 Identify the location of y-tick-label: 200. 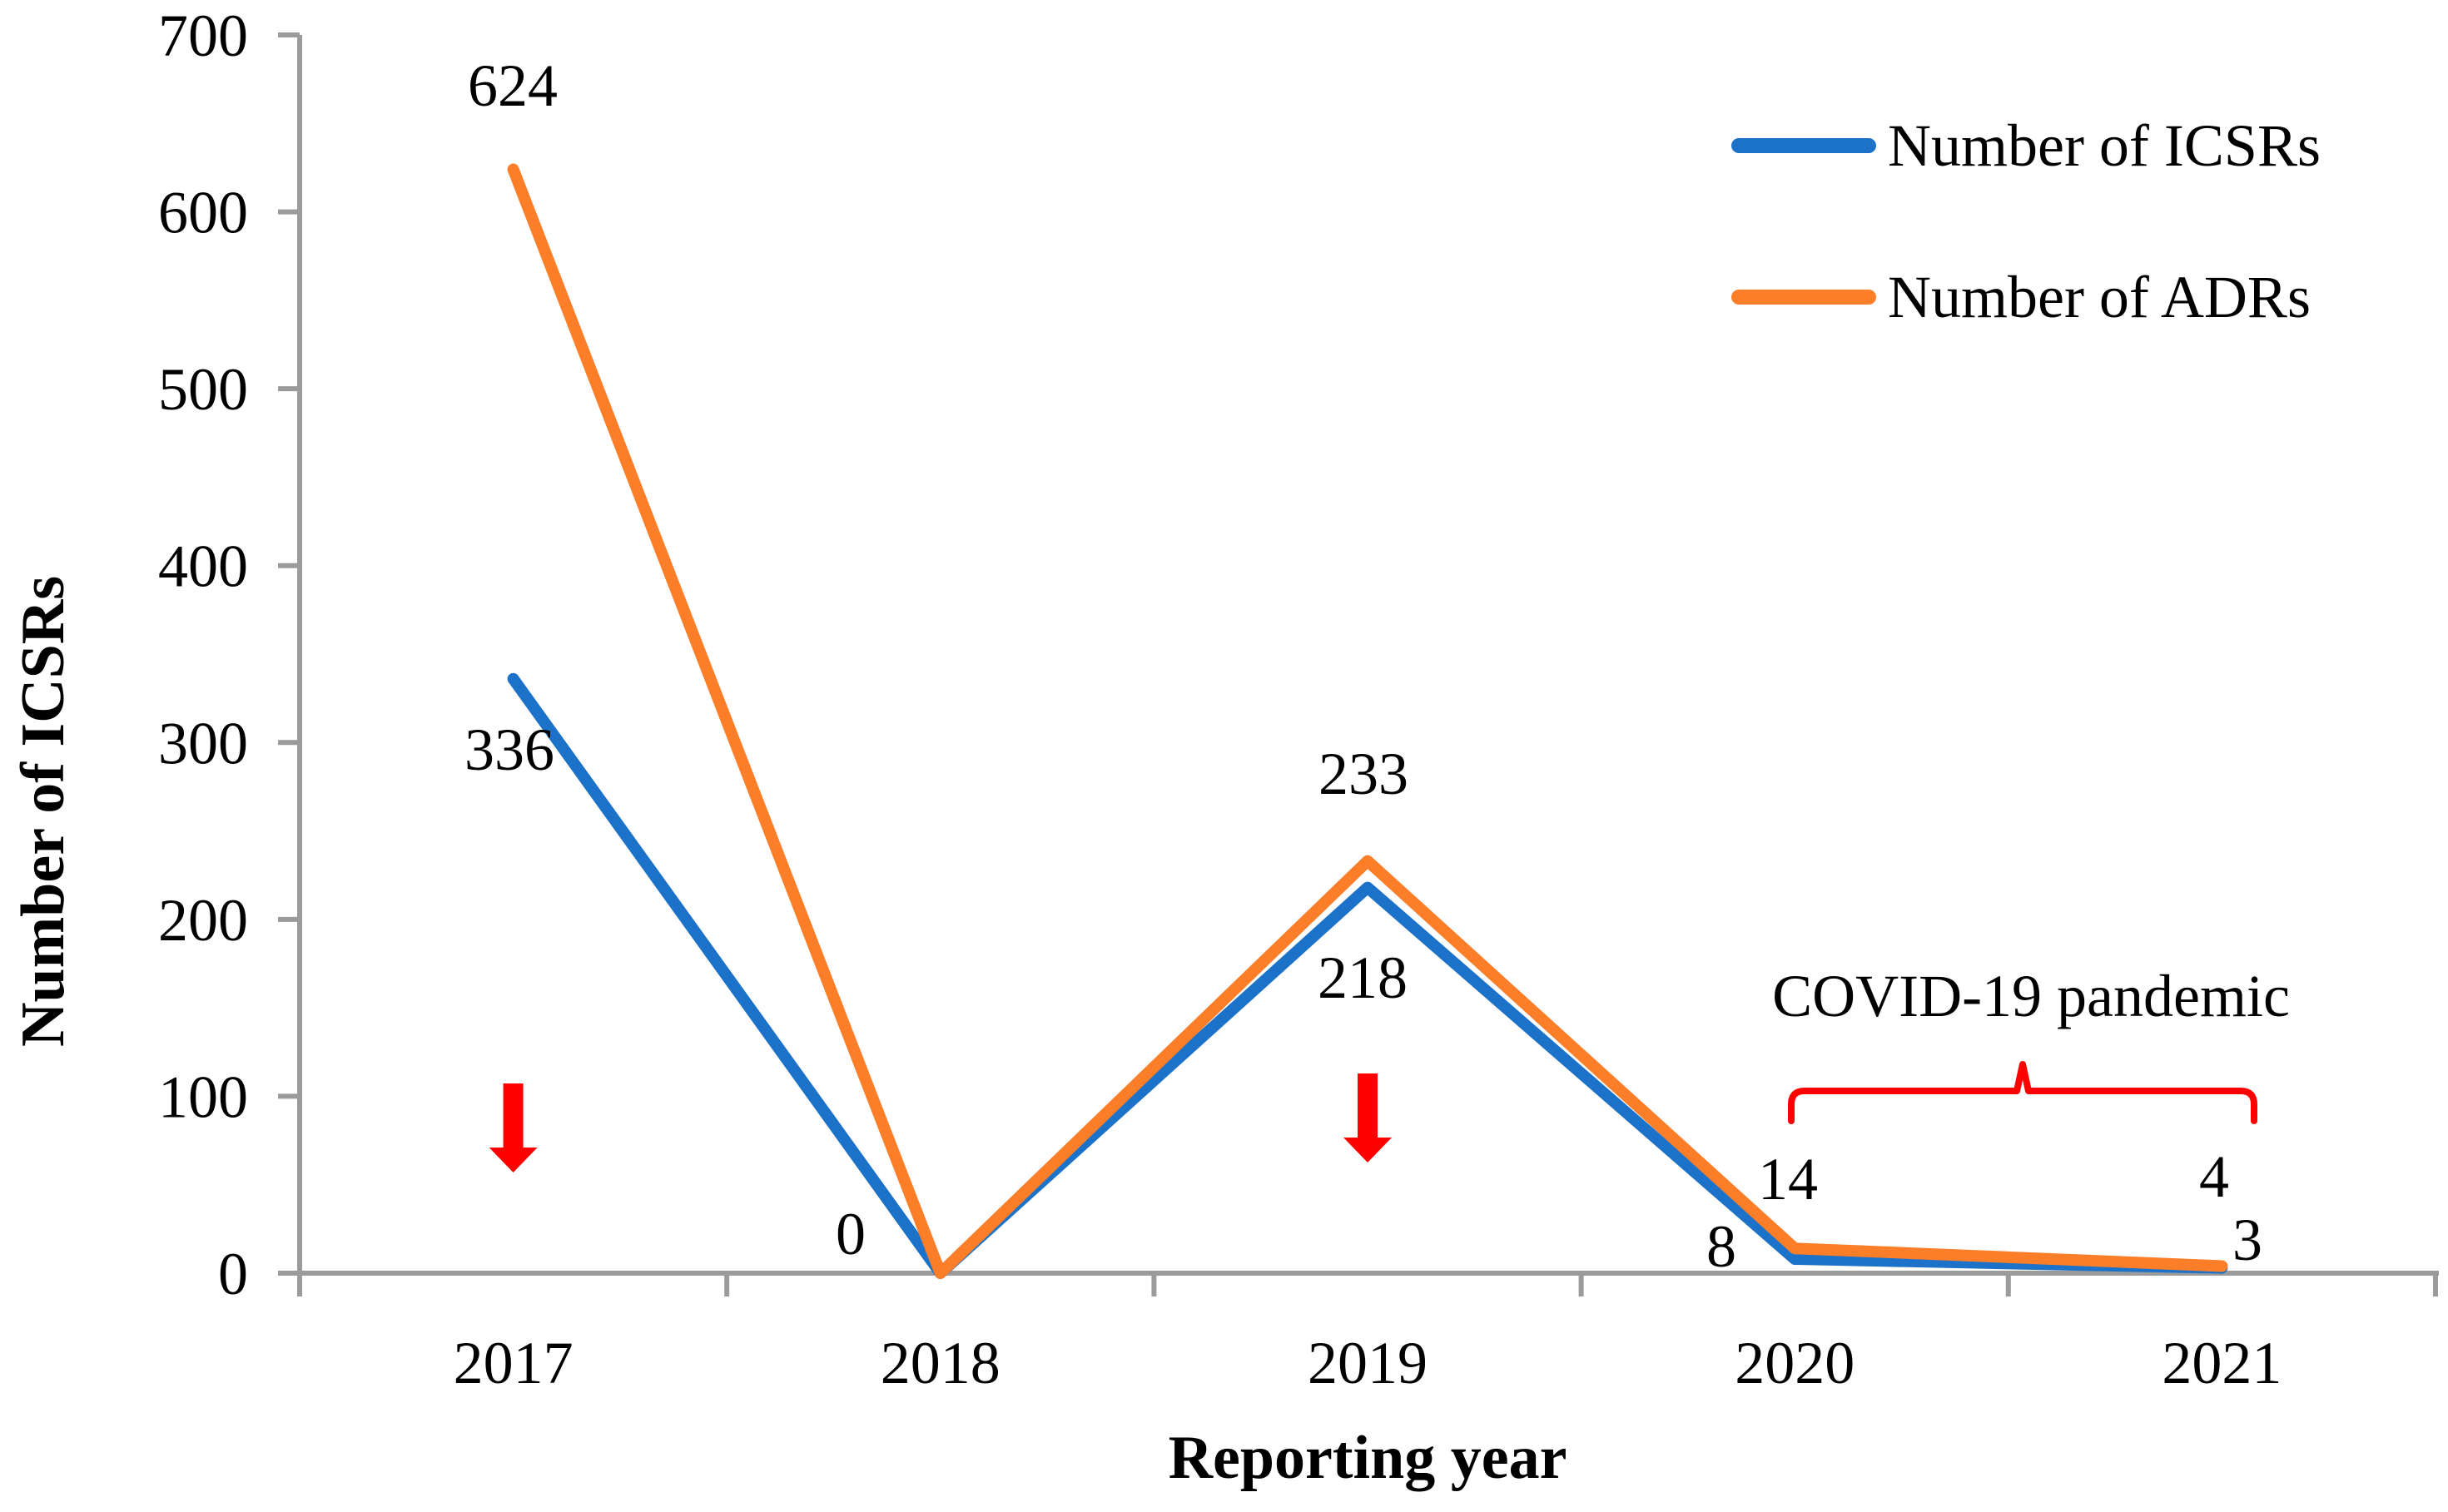
(203, 920).